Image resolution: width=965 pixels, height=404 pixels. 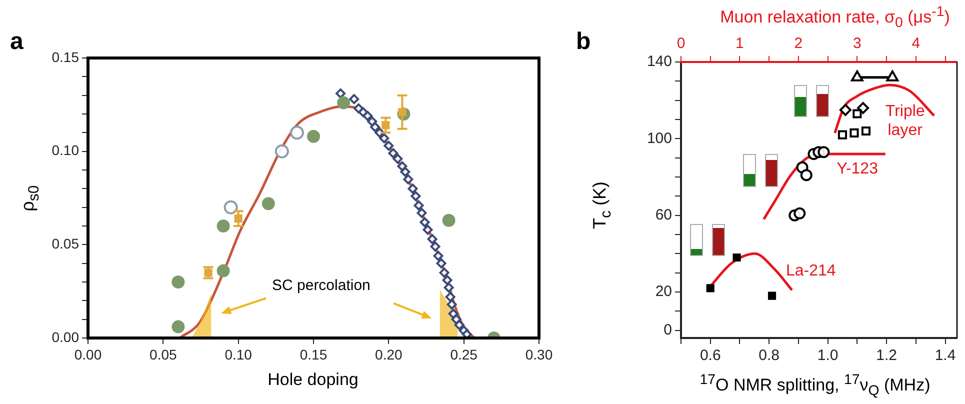 What do you see at coordinates (857, 43) in the screenshot?
I see `x2-tick-label: 3` at bounding box center [857, 43].